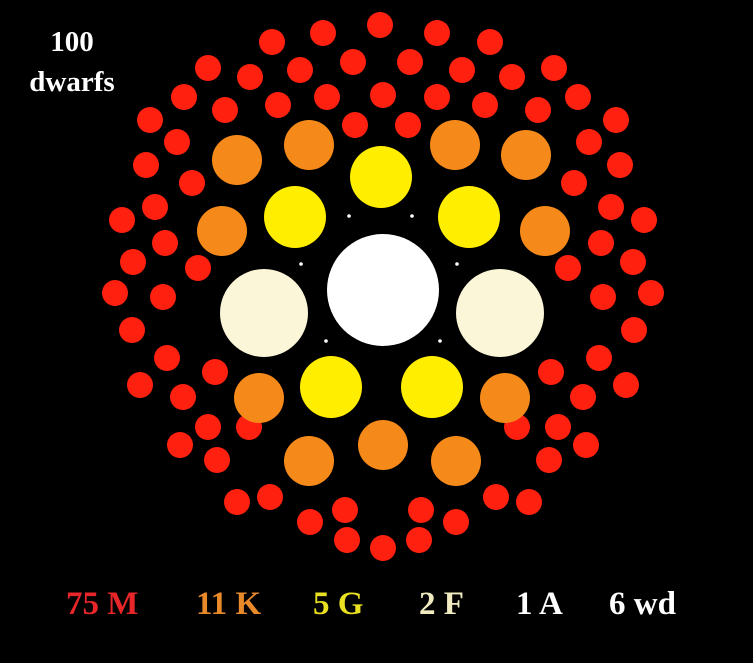 The height and width of the screenshot is (663, 753). I want to click on a-star, so click(383, 290).